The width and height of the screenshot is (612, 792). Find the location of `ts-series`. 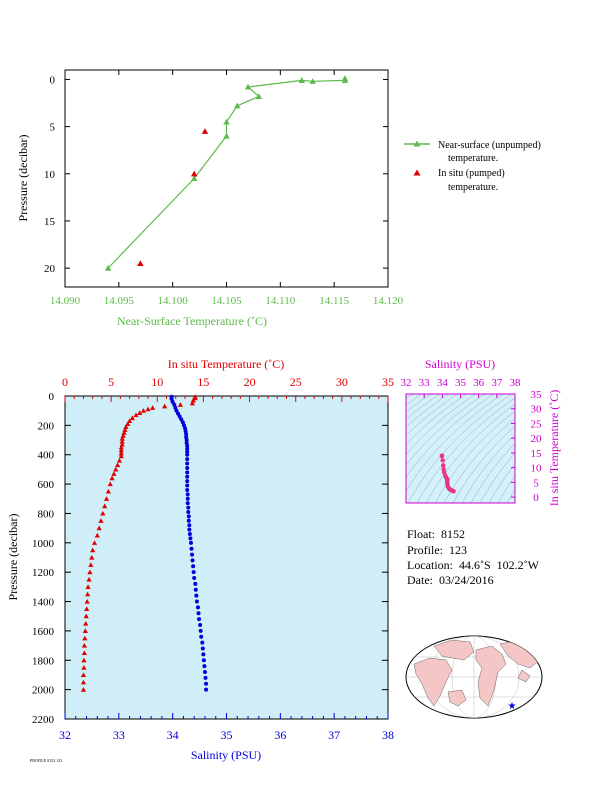

ts-series is located at coordinates (447, 473).